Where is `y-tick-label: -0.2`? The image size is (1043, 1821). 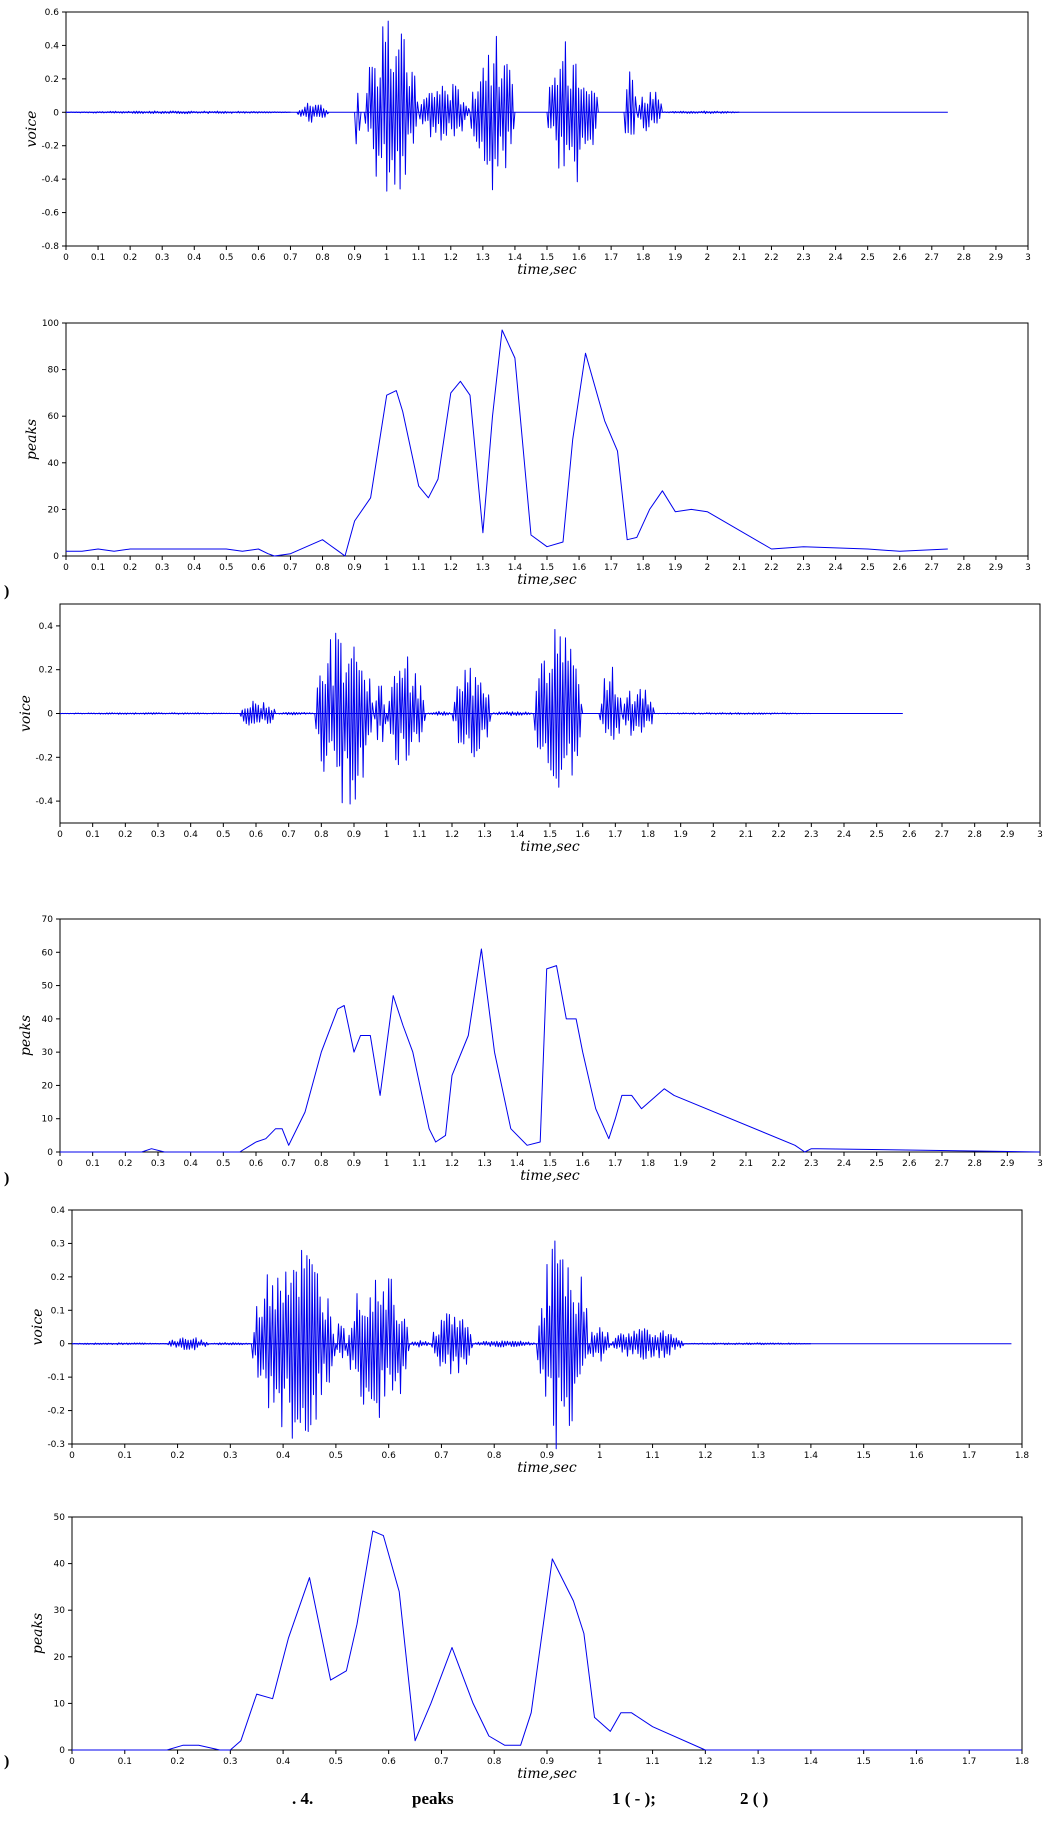 y-tick-label: -0.2 is located at coordinates (56, 1412).